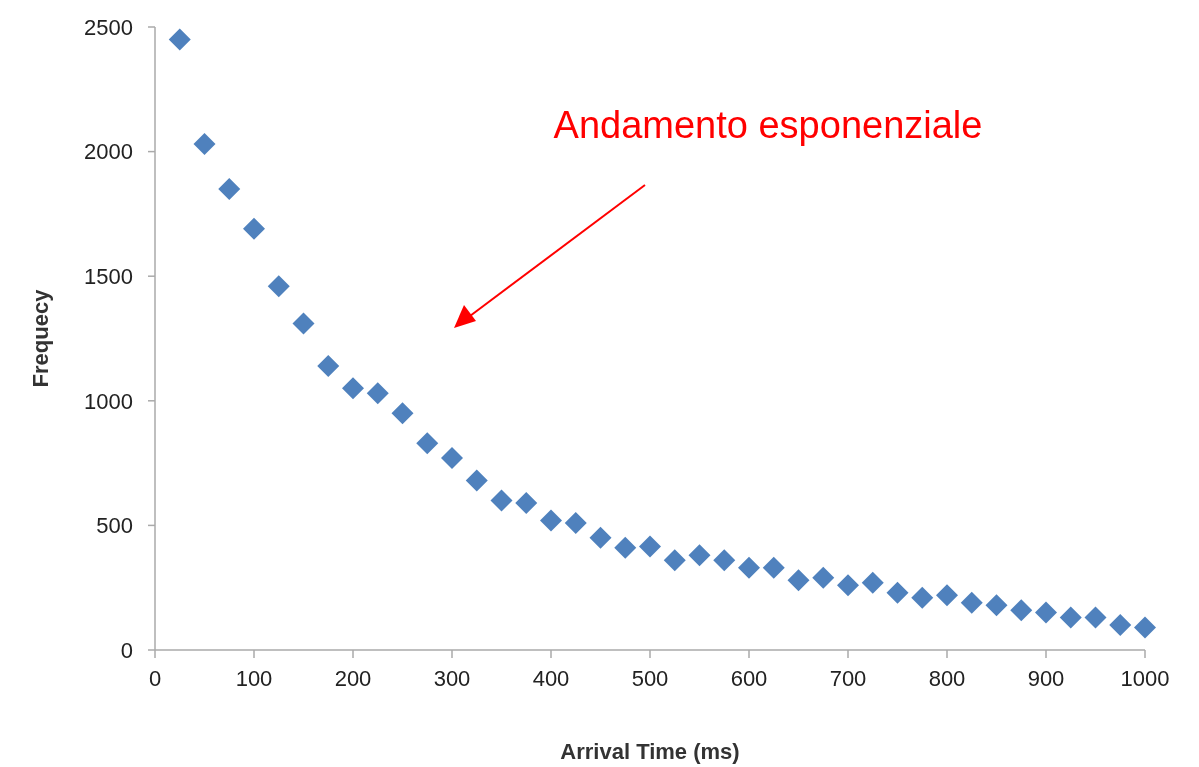 Image resolution: width=1199 pixels, height=767 pixels. I want to click on x-tick-label: 100, so click(254, 678).